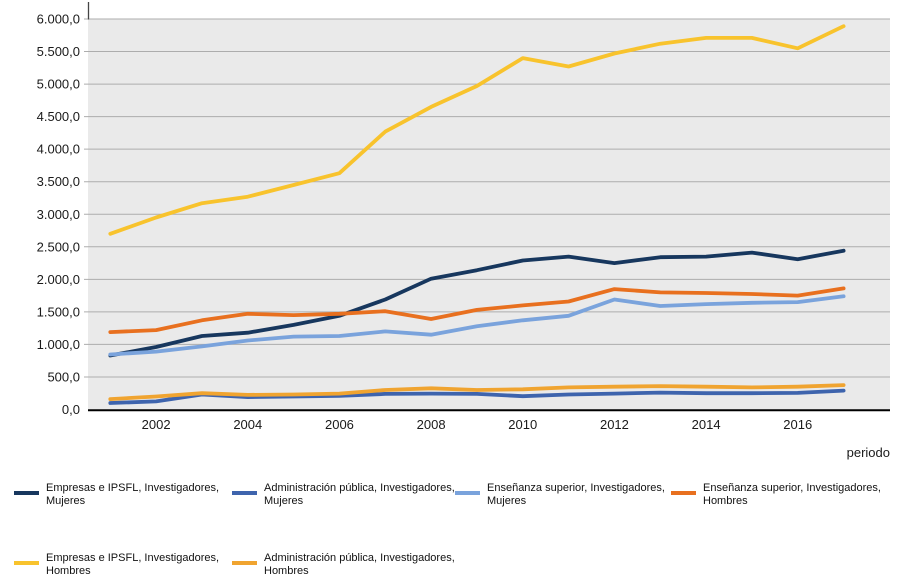  Describe the element at coordinates (797, 424) in the screenshot. I see `x-axis-tick-label: 2016` at that location.